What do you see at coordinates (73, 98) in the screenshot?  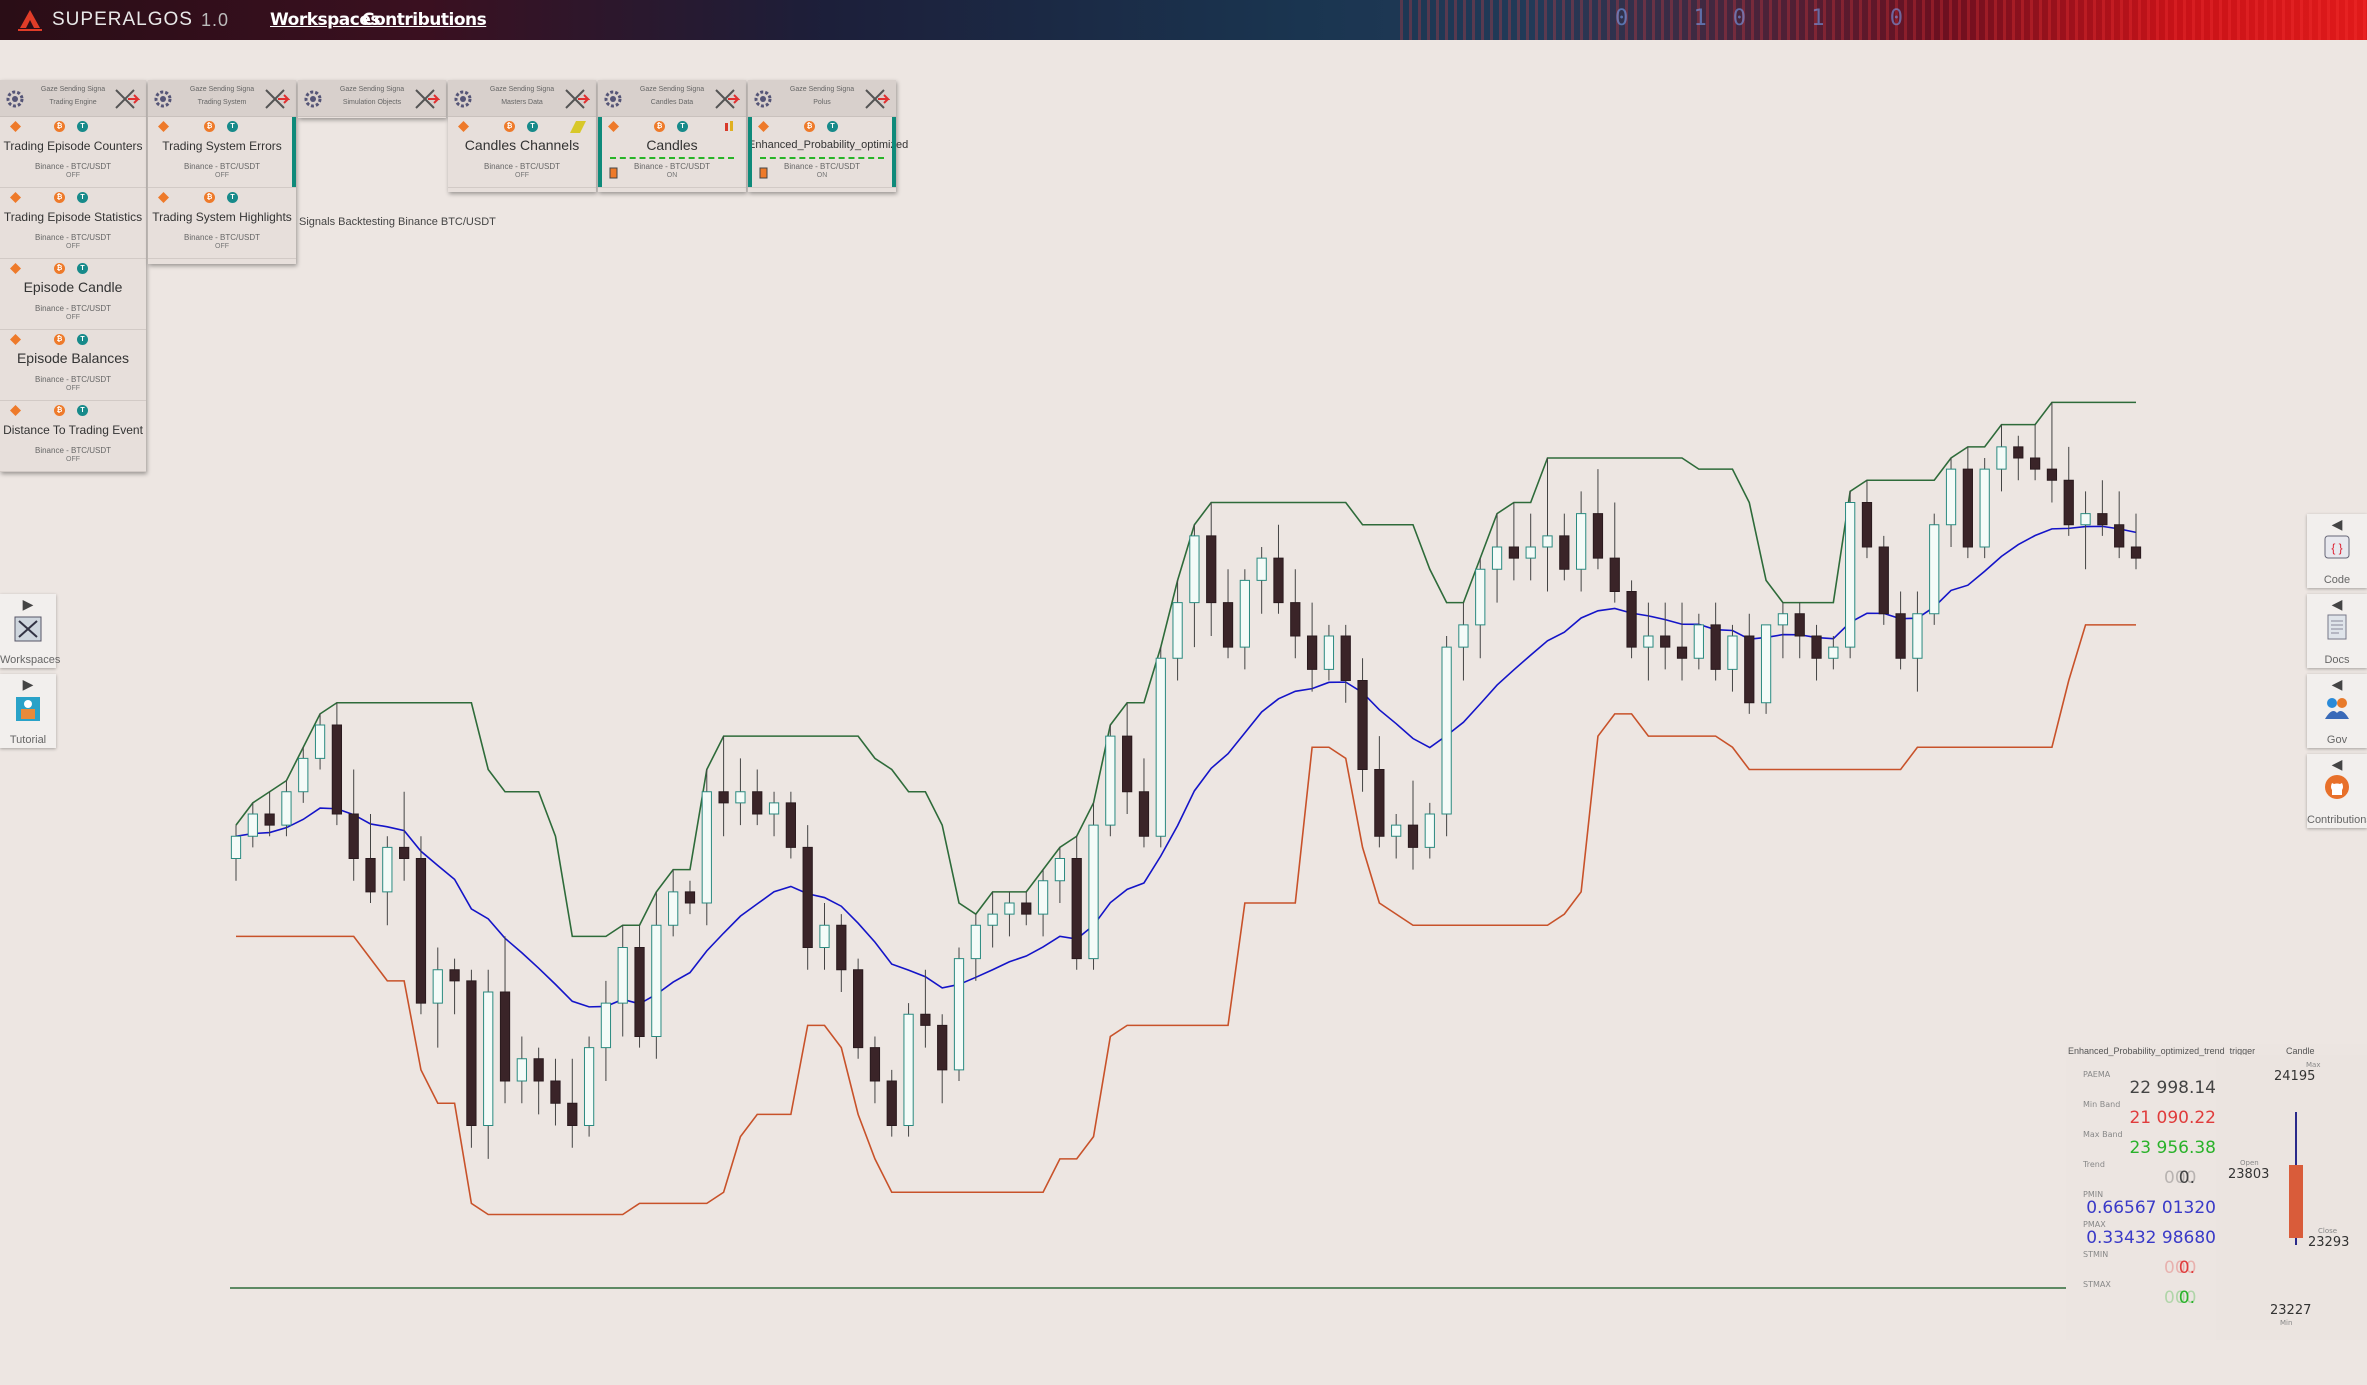 I see `panel-header: Gaze Sending Signa Trading Engine` at bounding box center [73, 98].